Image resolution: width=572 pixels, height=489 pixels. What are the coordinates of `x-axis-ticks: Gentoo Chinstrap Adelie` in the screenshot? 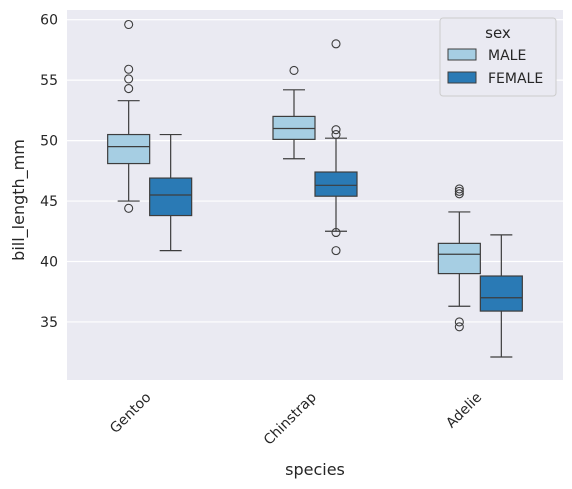 It's located at (296, 418).